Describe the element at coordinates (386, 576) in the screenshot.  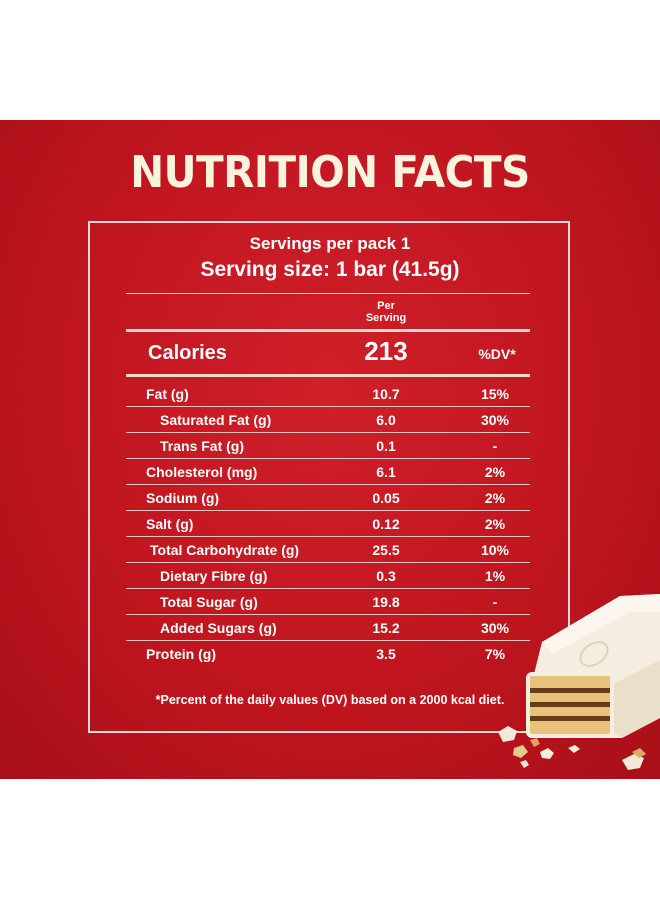
I see `nutrient-value: 0.3` at that location.